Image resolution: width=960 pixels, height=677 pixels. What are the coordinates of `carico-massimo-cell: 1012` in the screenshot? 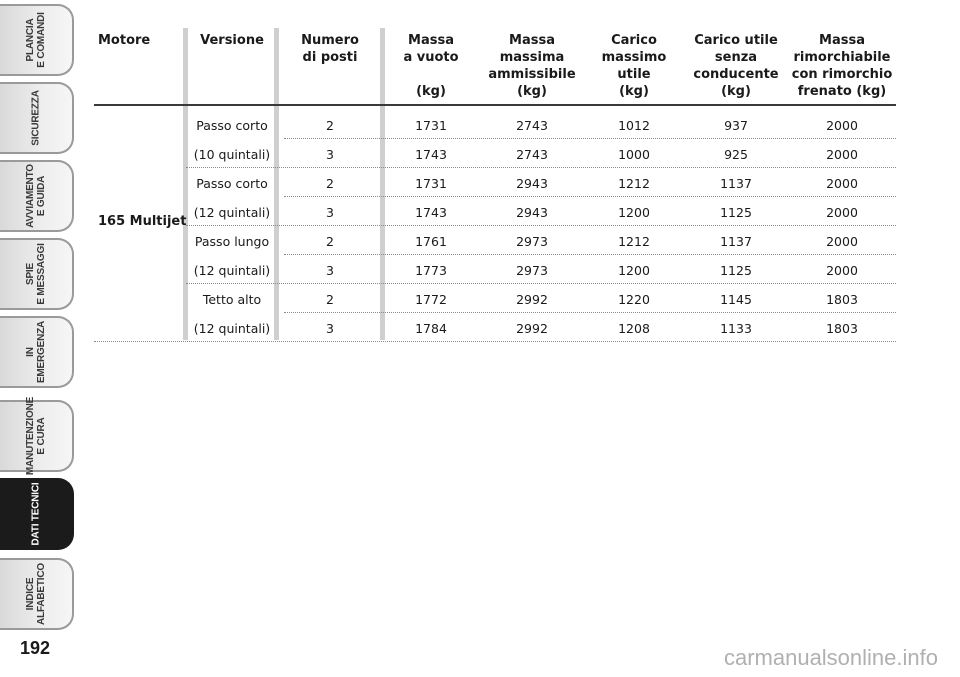 It's located at (634, 125).